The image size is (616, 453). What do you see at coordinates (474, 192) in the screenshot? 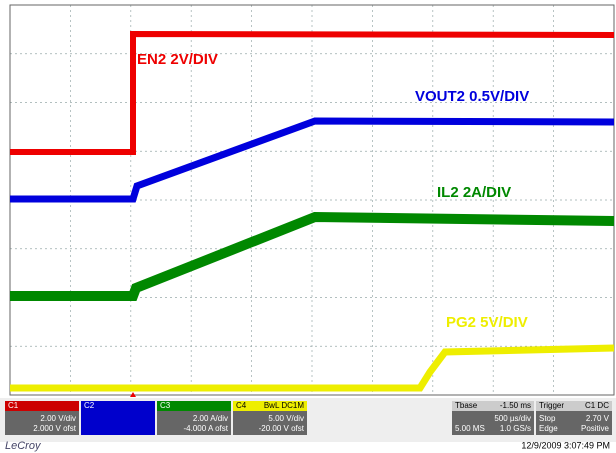
I see `trace-label: IL2 2A/DIV` at bounding box center [474, 192].